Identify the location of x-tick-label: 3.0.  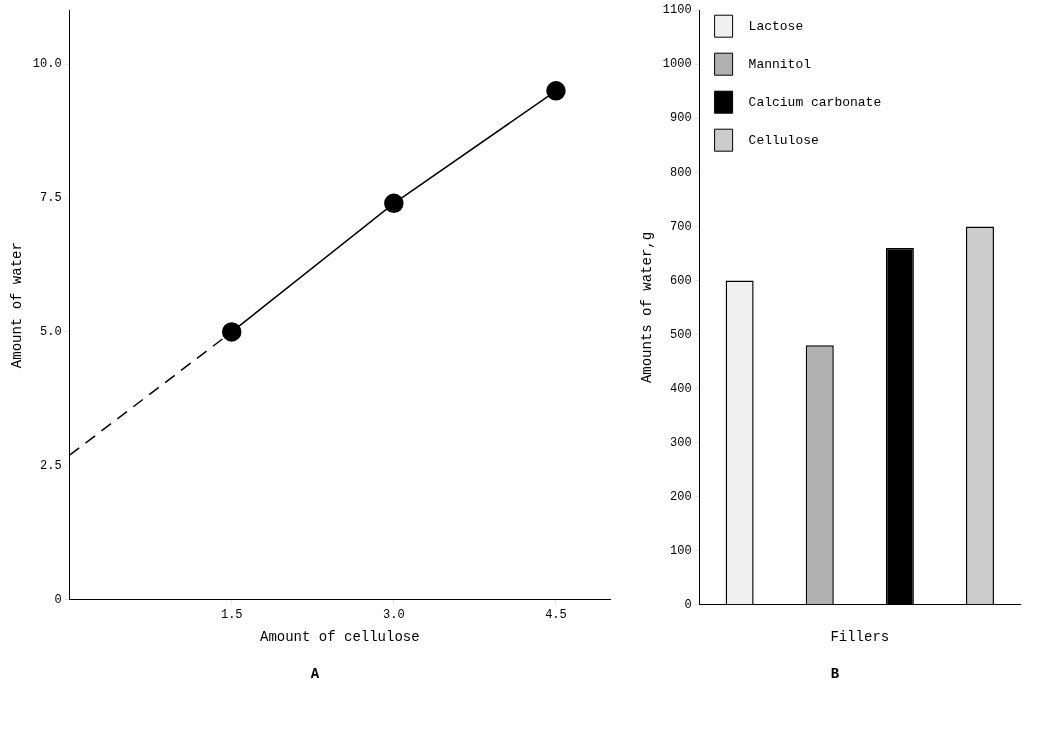
(394, 615).